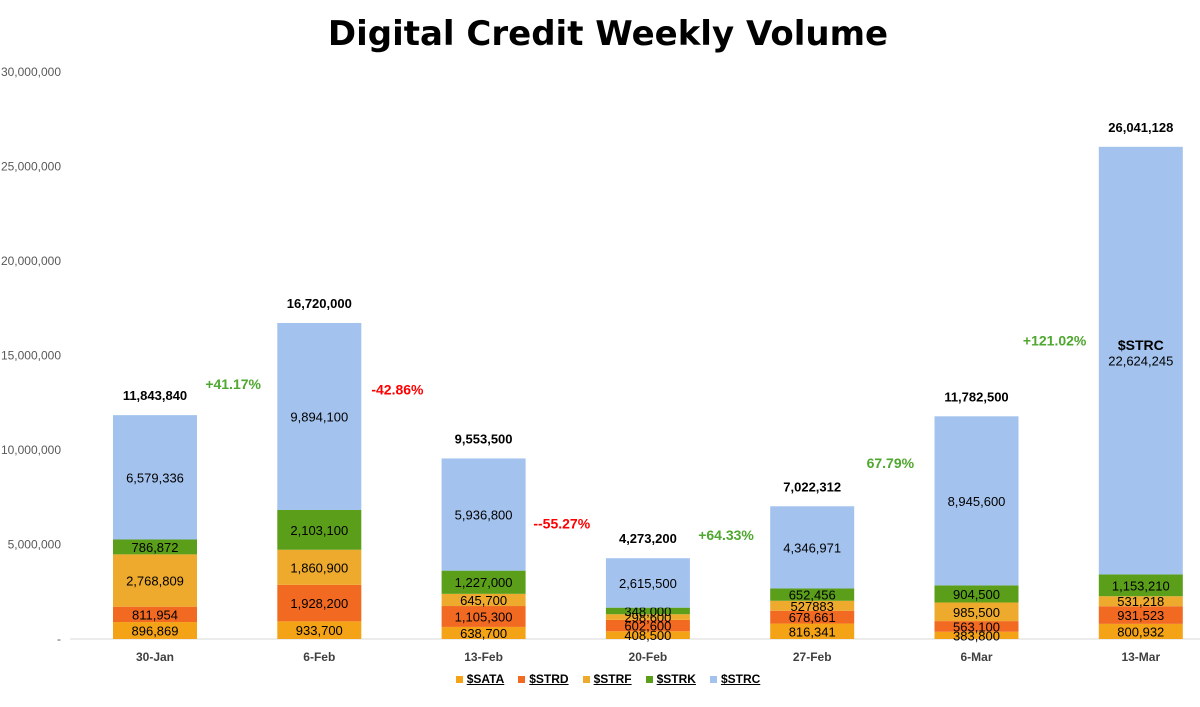 The width and height of the screenshot is (1200, 707). I want to click on legend-item: $STRD, so click(543, 679).